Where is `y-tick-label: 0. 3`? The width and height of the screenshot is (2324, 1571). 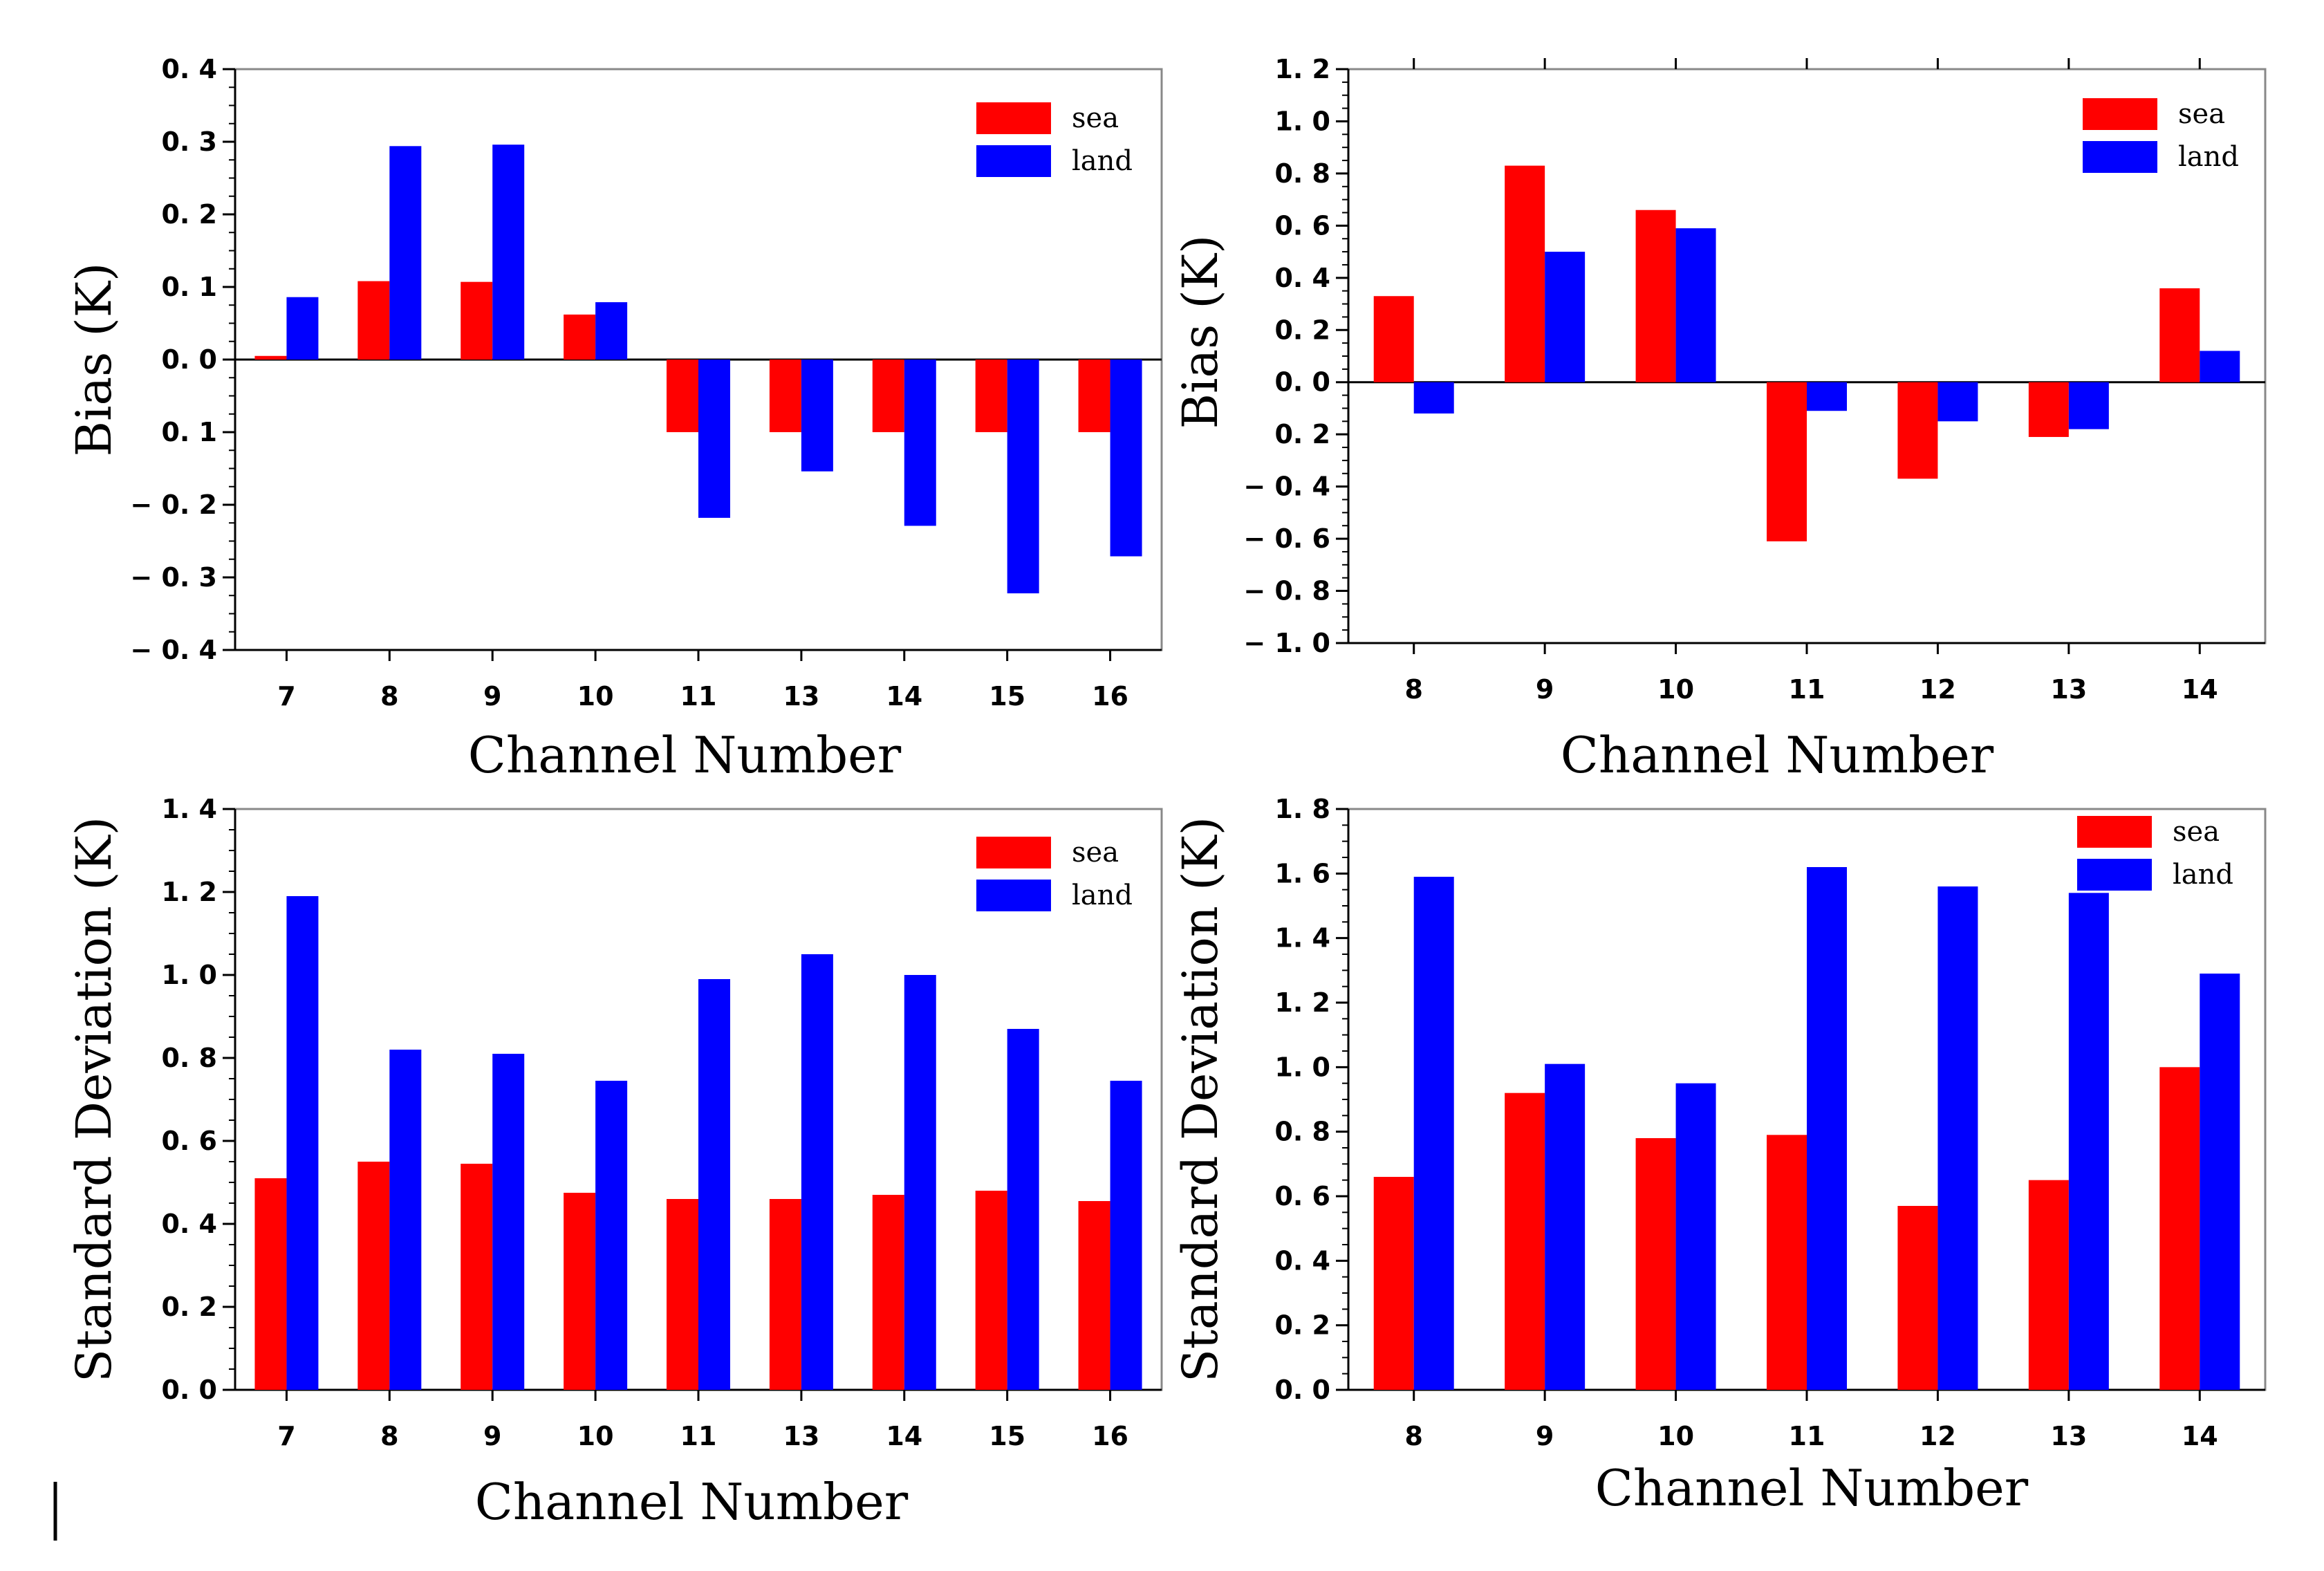
y-tick-label: 0. 3 is located at coordinates (189, 142).